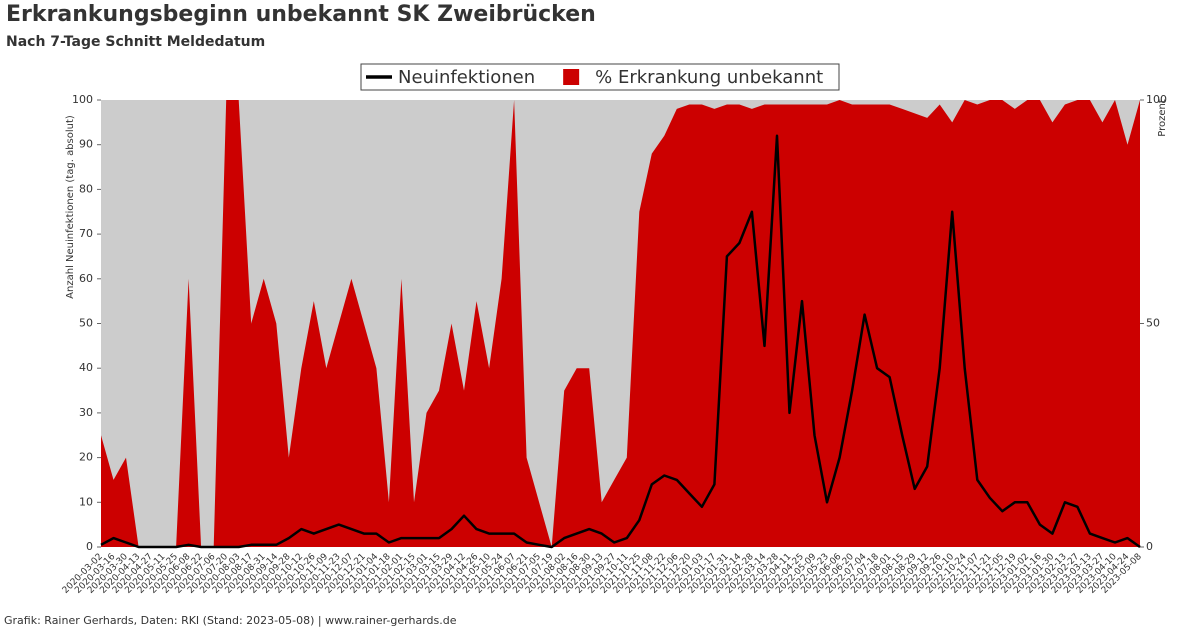  Describe the element at coordinates (86, 144) in the screenshot. I see `y-tick-label: 90` at that location.